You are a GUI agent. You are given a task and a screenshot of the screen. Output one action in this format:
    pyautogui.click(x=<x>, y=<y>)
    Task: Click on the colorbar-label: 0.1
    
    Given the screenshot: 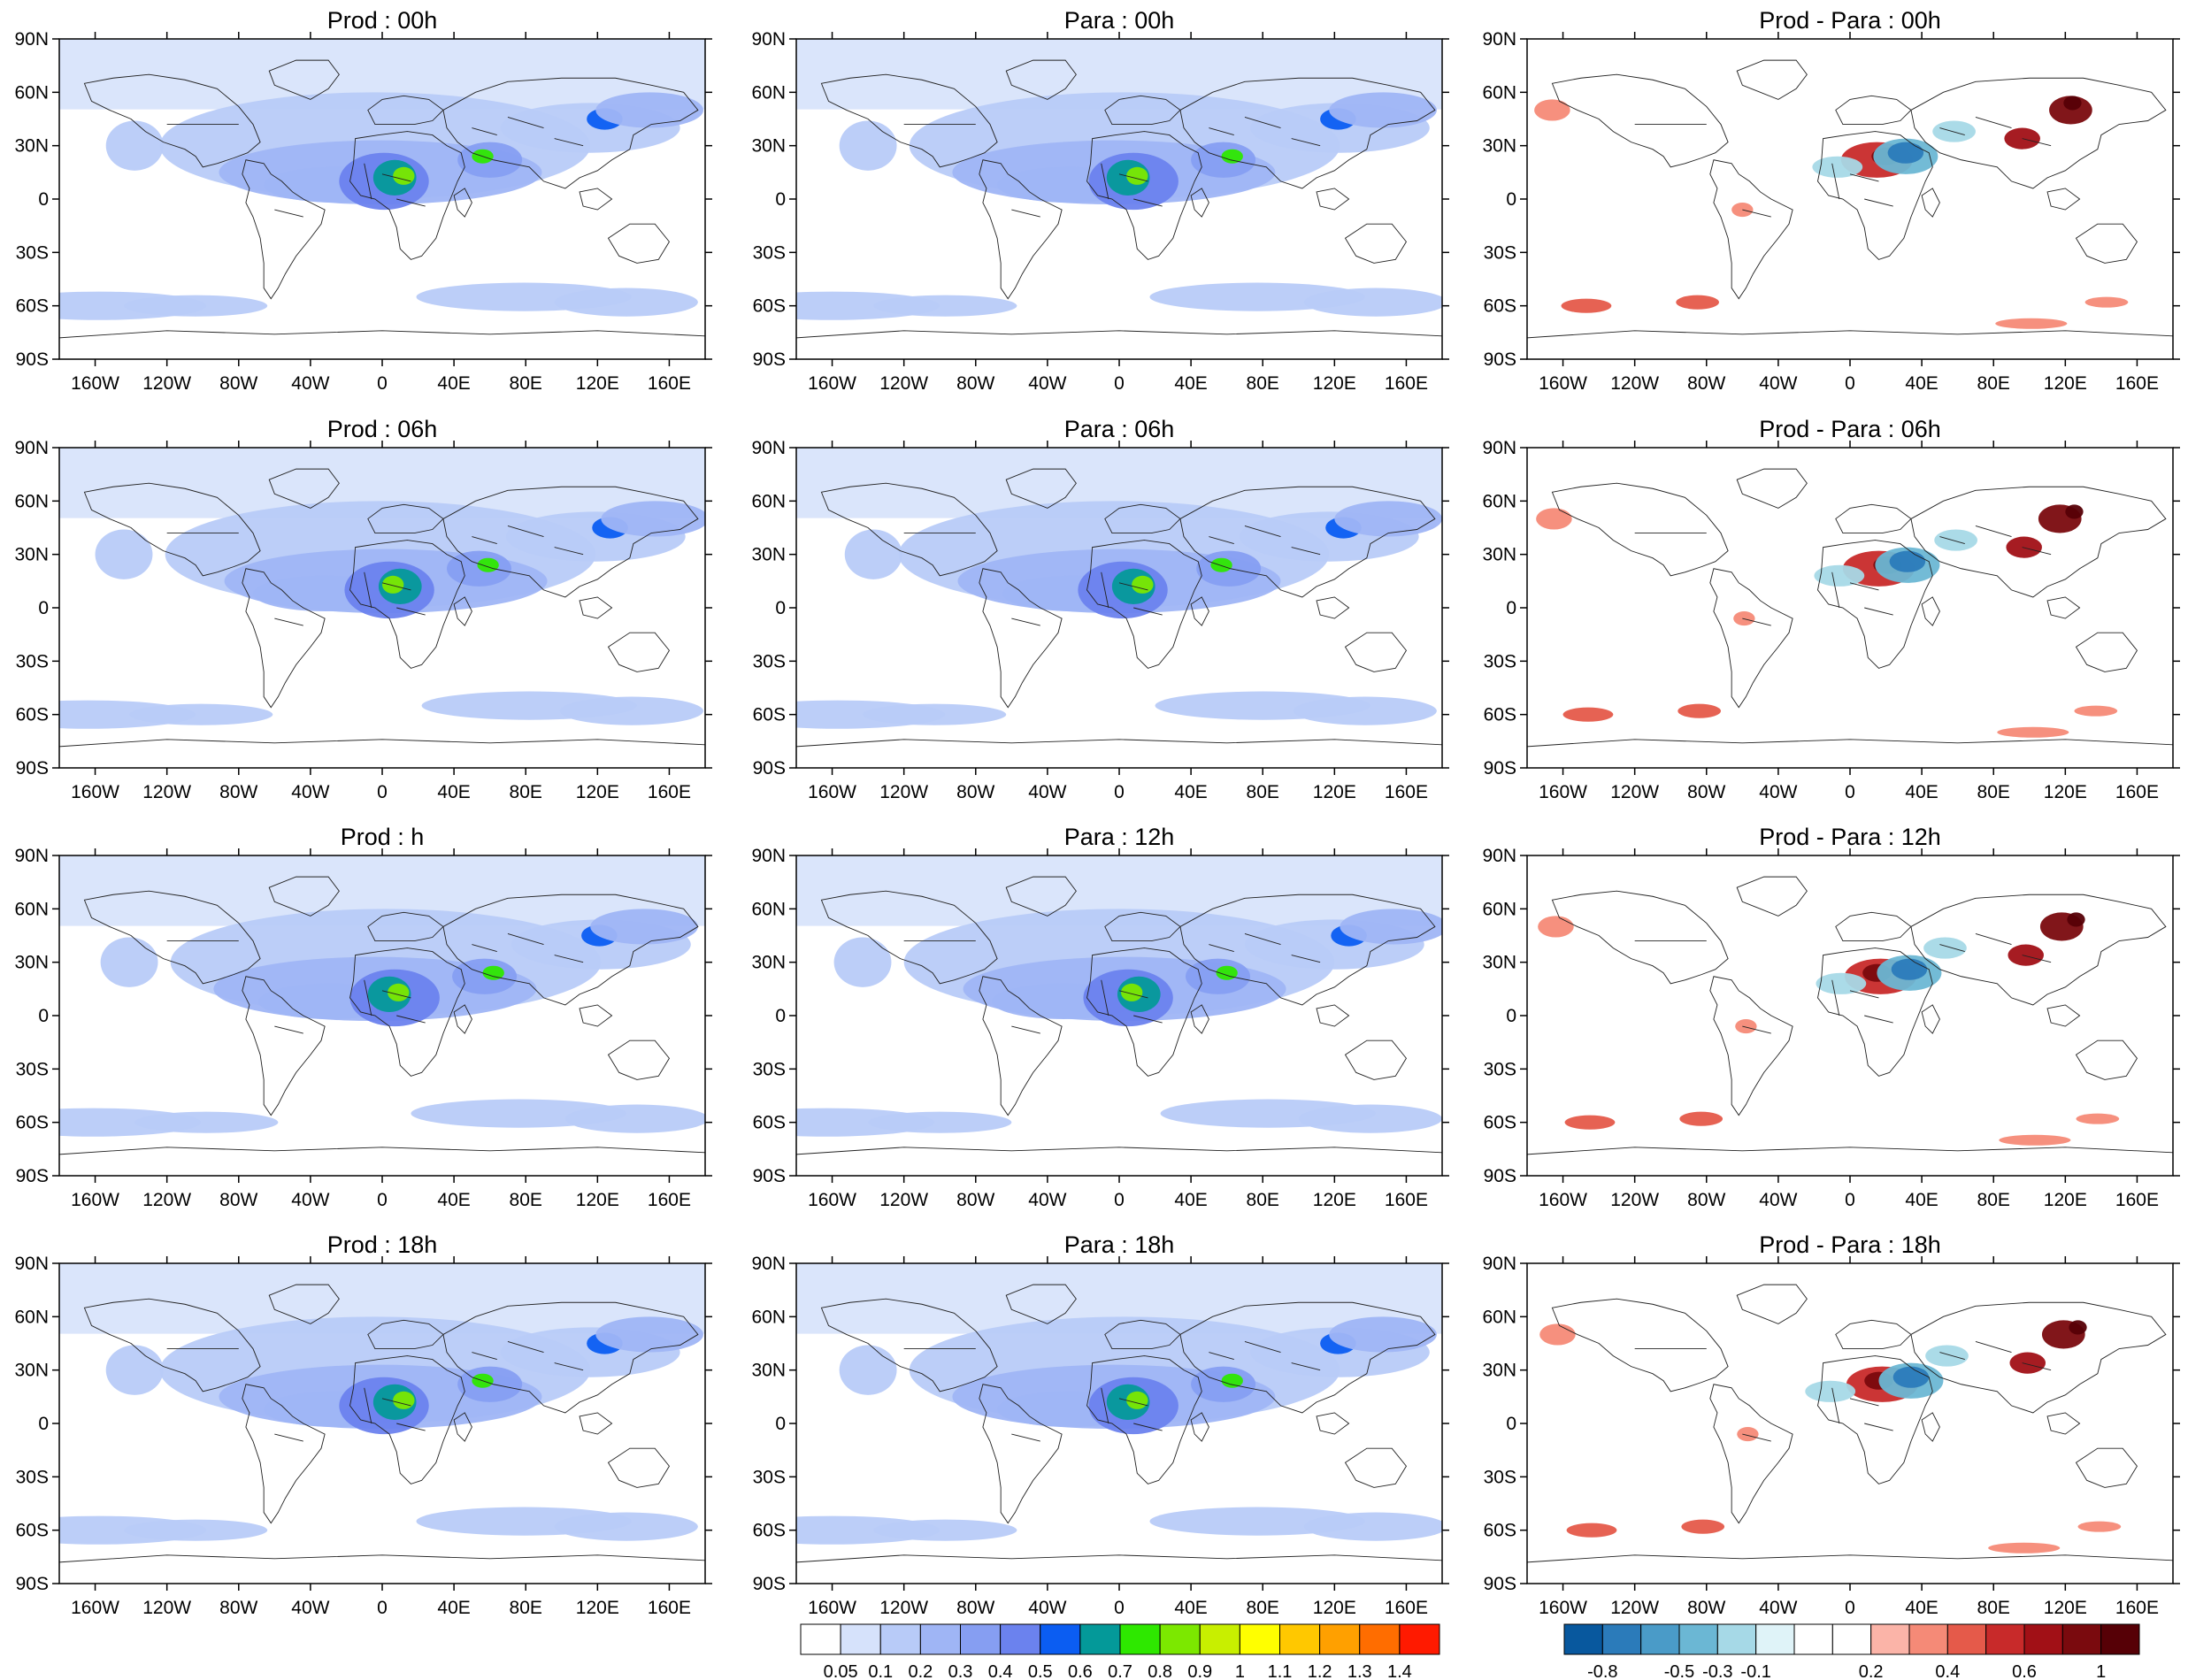 What is the action you would take?
    pyautogui.click(x=880, y=1671)
    